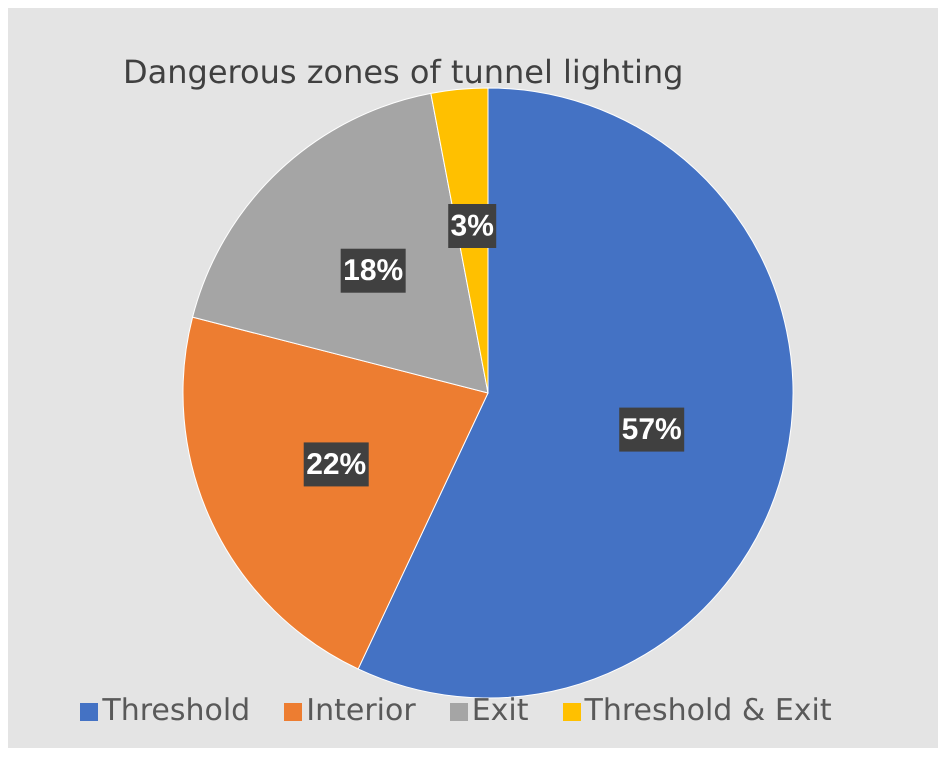 The image size is (948, 758). Describe the element at coordinates (361, 710) in the screenshot. I see `legend-label: Interior` at that location.